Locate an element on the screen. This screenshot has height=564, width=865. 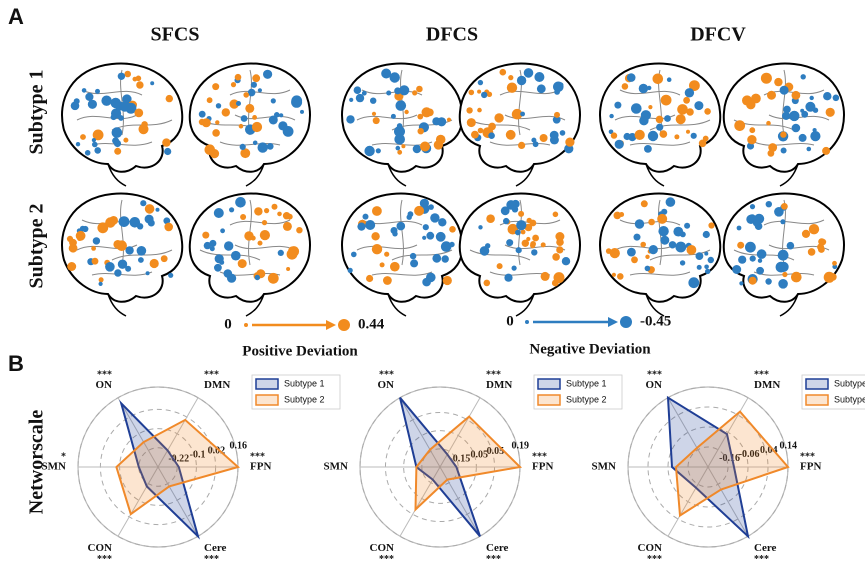
r-tick-label: -0.16 is located at coordinates (729, 458).